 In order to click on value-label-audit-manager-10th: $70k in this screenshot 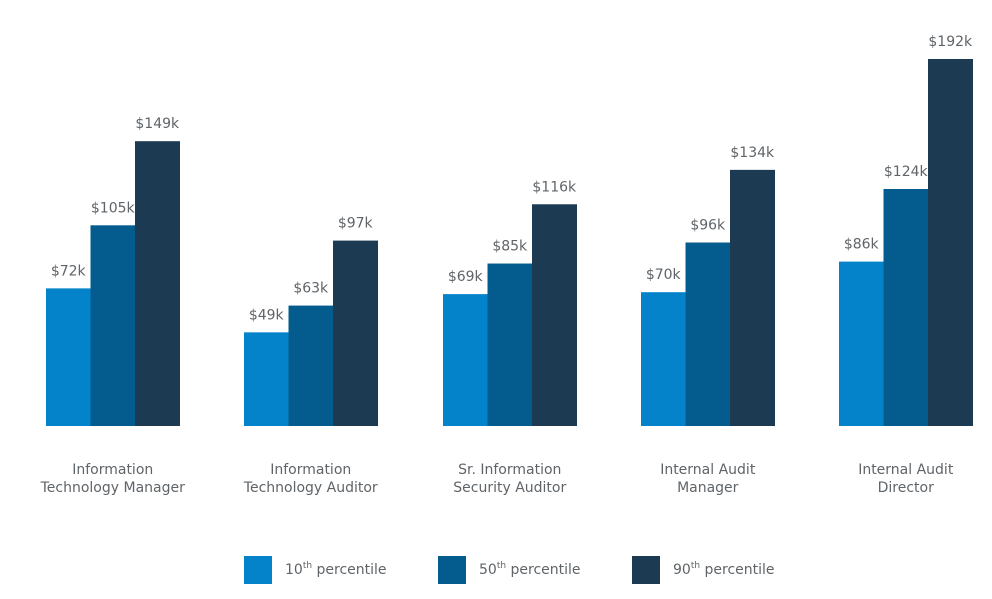, I will do `click(664, 275)`.